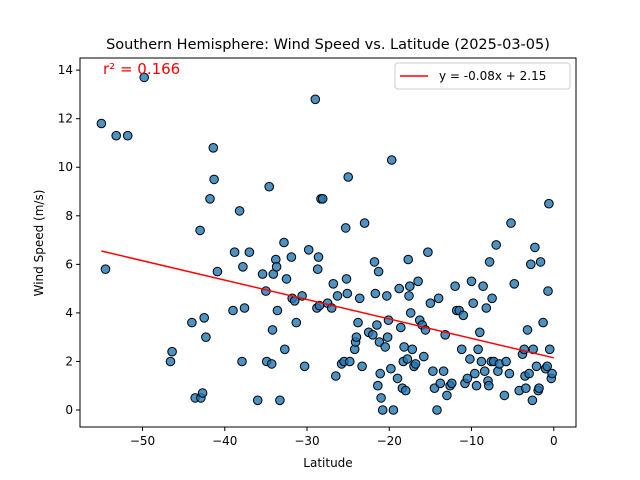 The height and width of the screenshot is (480, 640). Describe the element at coordinates (69, 216) in the screenshot. I see `y-tick-label: 8` at that location.